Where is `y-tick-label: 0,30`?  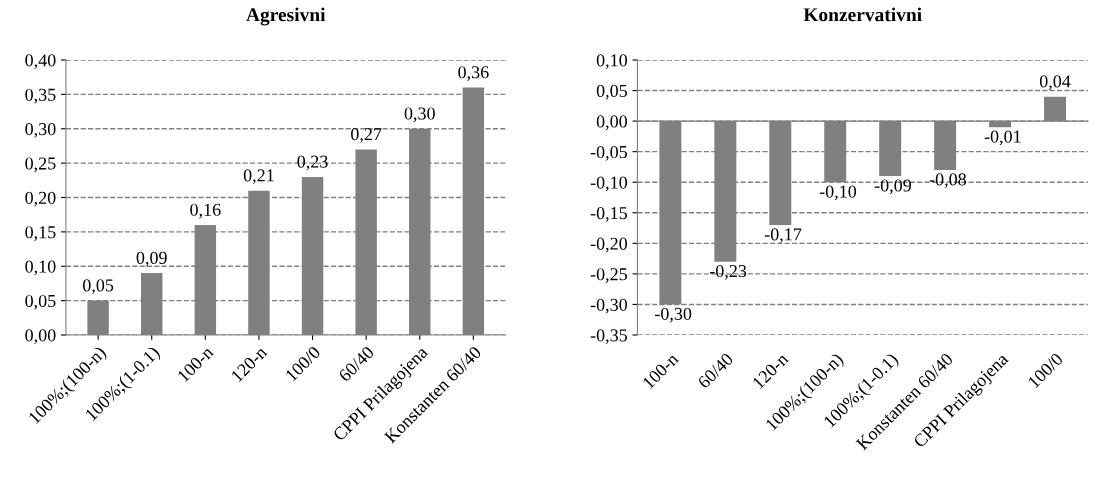 y-tick-label: 0,30 is located at coordinates (40, 130).